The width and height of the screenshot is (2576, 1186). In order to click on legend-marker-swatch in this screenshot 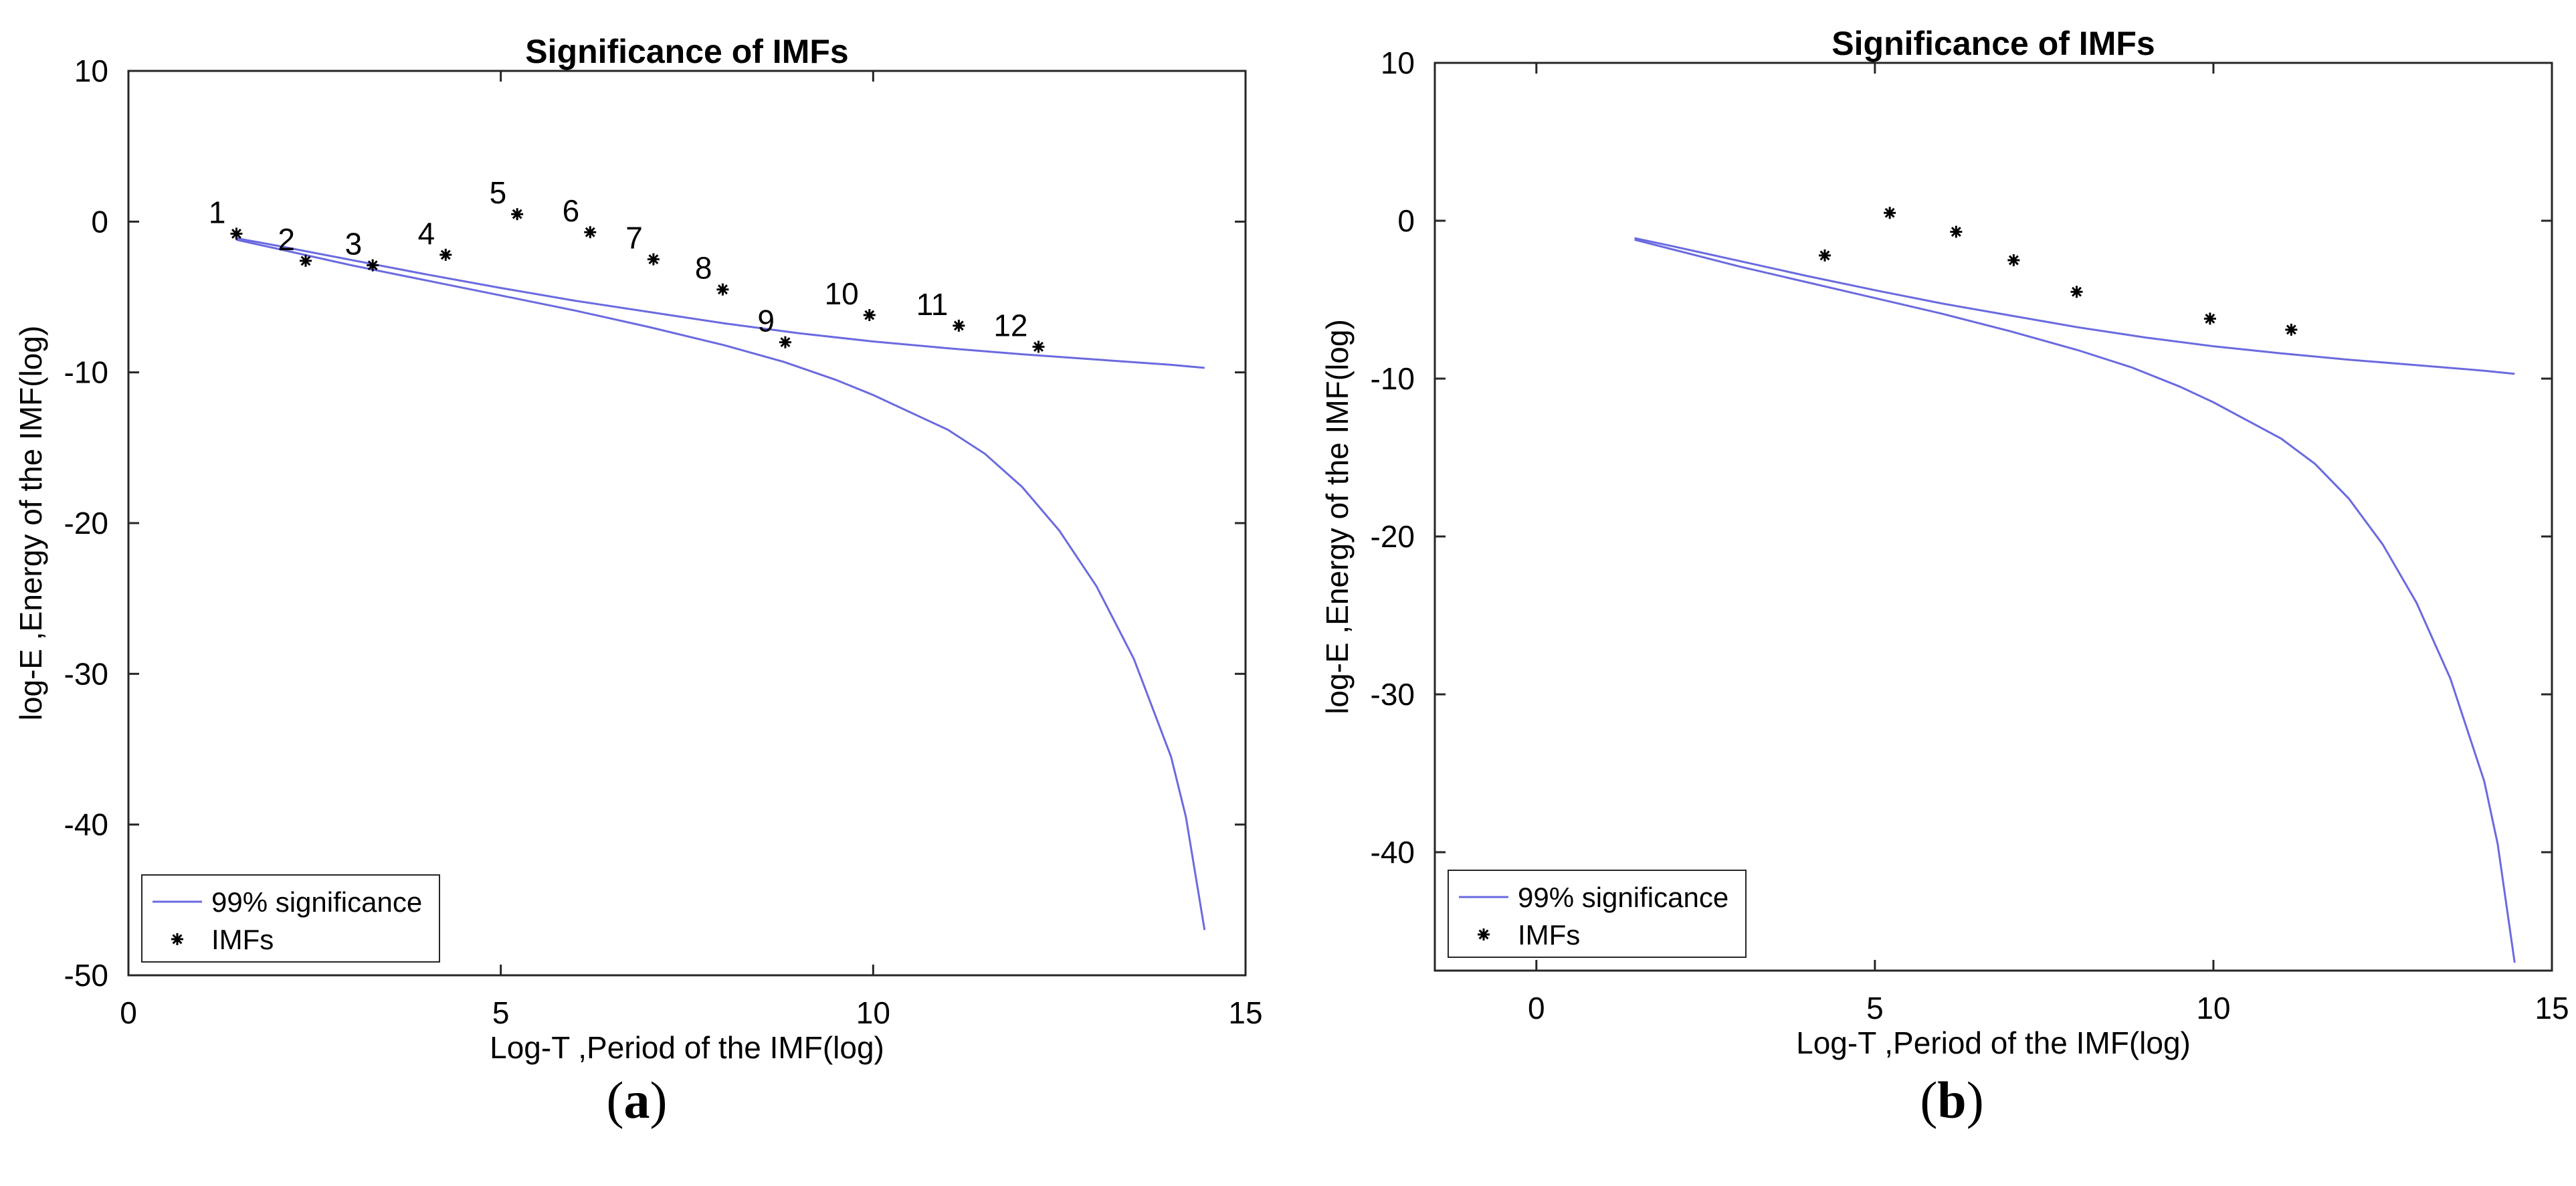, I will do `click(1484, 934)`.